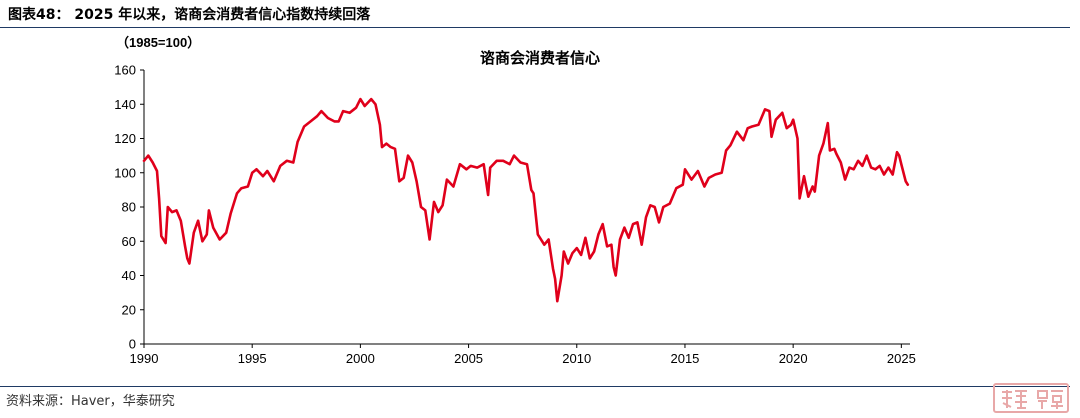  I want to click on y-tick-label: 0, so click(132, 344).